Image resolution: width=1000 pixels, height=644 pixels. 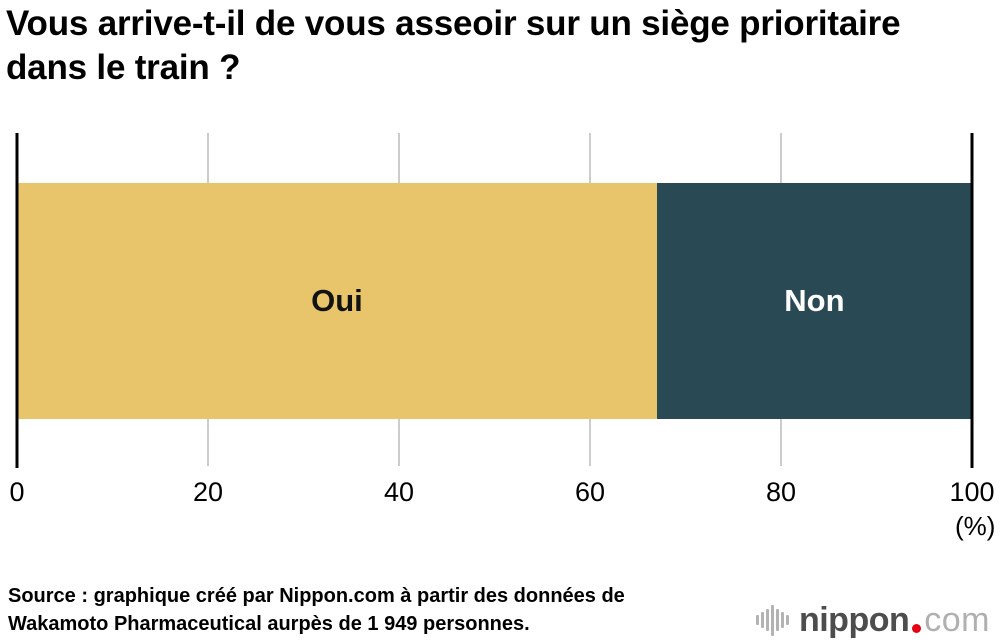 What do you see at coordinates (917, 628) in the screenshot?
I see `logo-red-dot` at bounding box center [917, 628].